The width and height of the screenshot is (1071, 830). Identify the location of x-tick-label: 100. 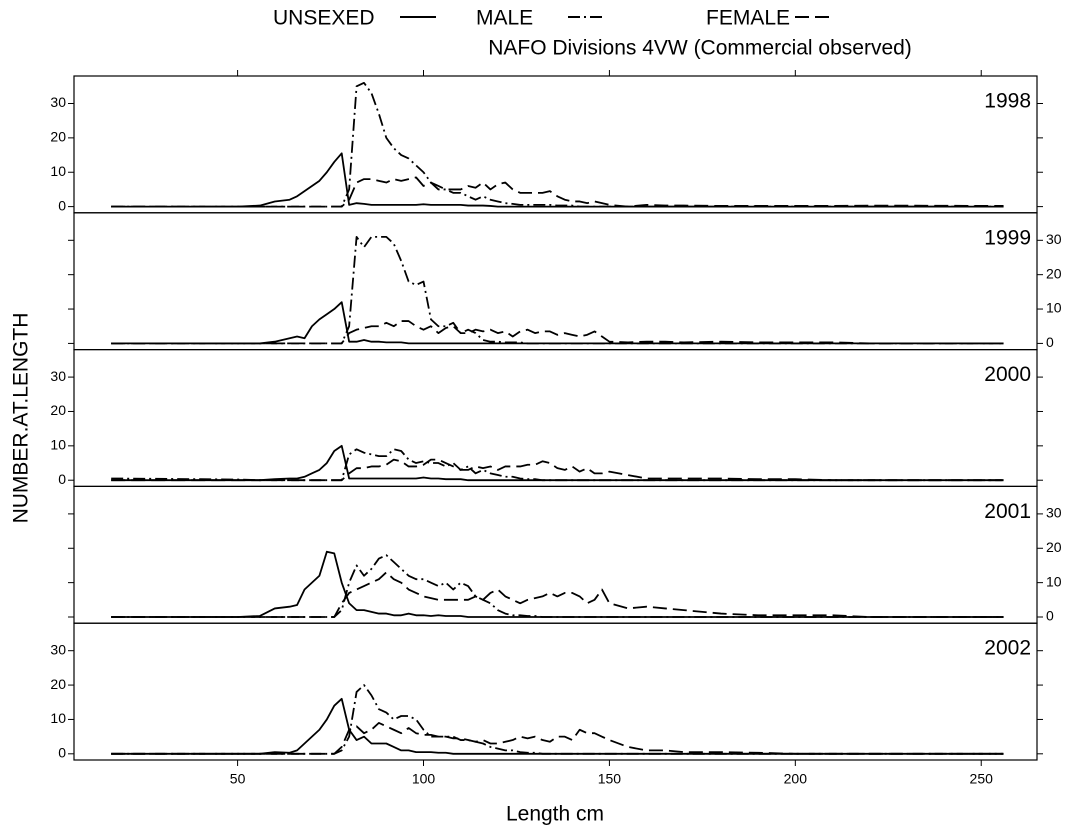
(424, 779).